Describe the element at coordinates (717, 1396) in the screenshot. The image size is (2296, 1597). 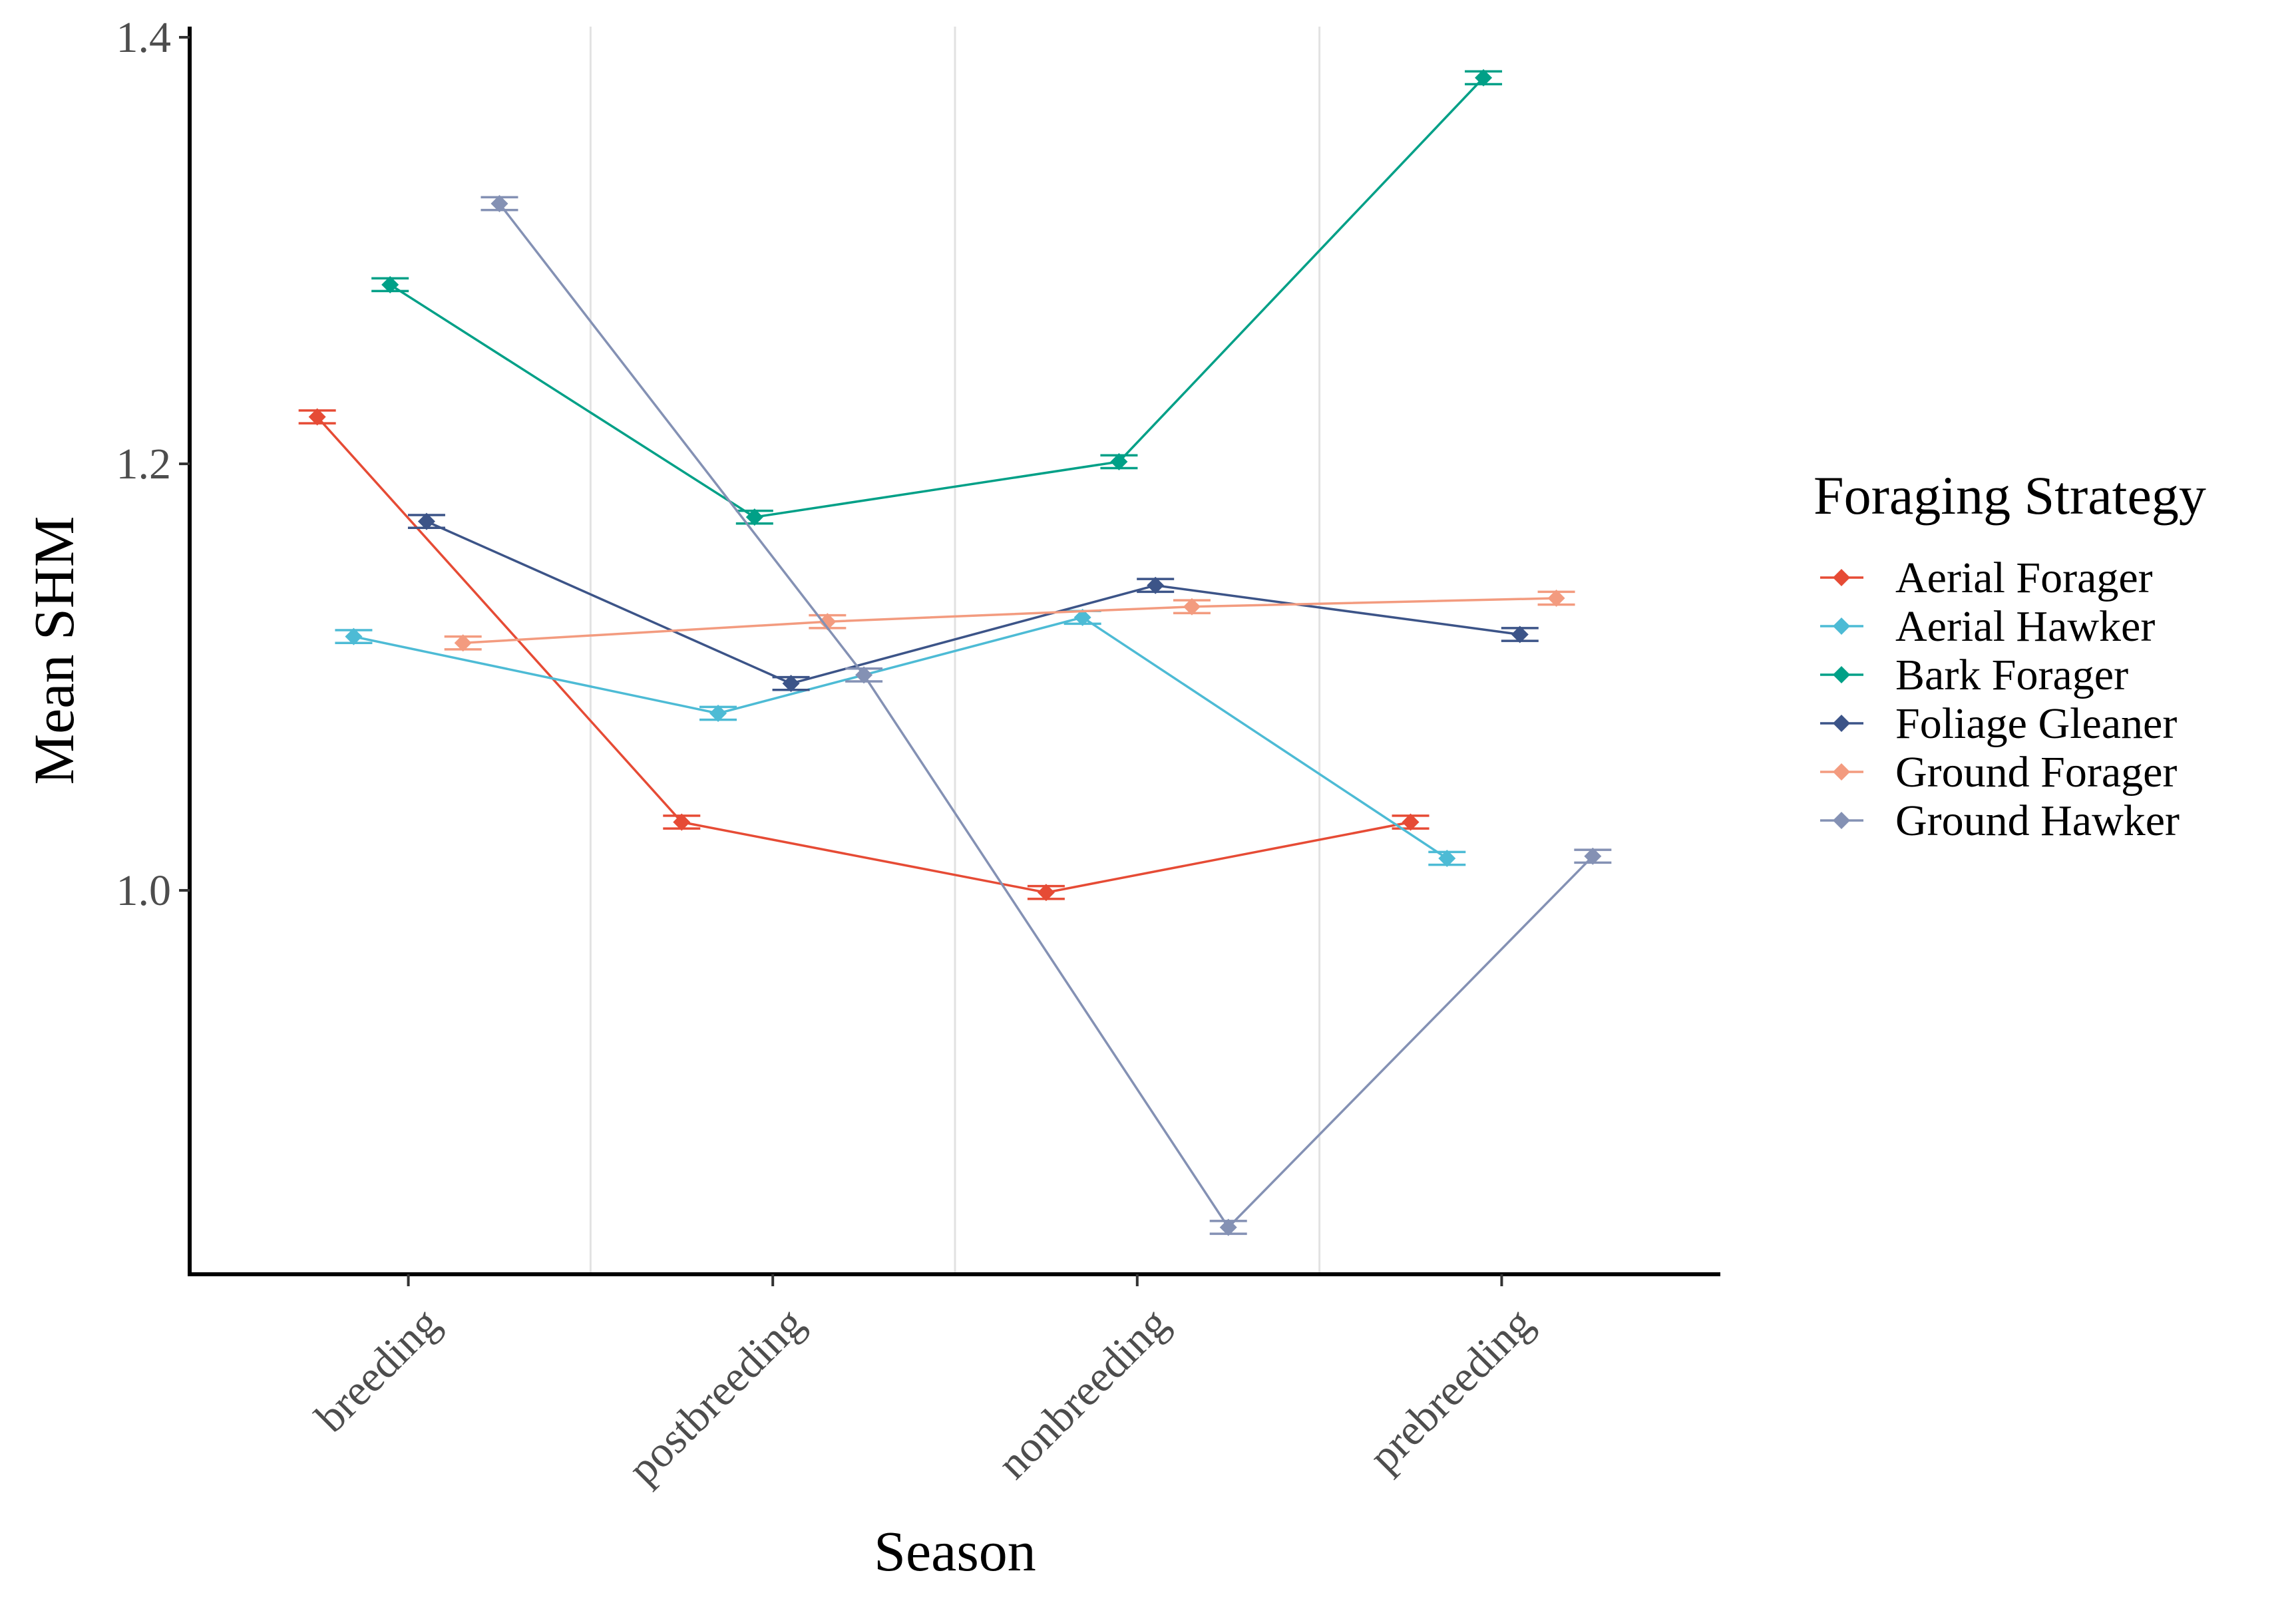
I see `x-tick-label: postbreeding` at that location.